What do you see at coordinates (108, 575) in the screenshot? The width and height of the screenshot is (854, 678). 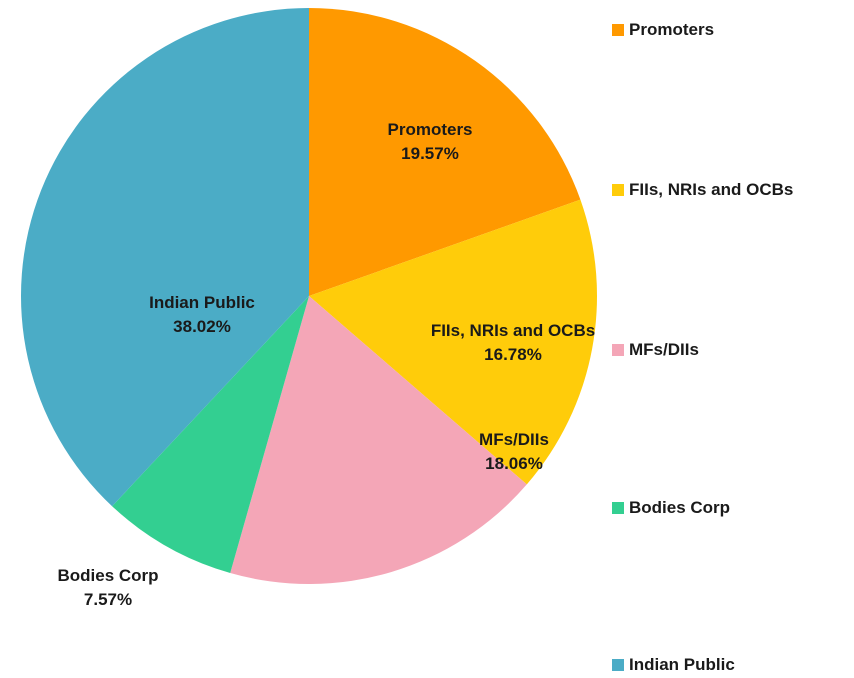 I see `slice-category: Bodies Corp` at bounding box center [108, 575].